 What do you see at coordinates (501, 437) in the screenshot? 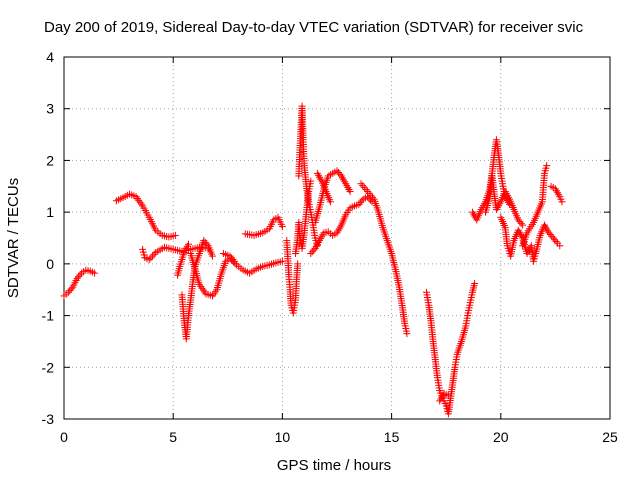
I see `x-tick-label: 20` at bounding box center [501, 437].